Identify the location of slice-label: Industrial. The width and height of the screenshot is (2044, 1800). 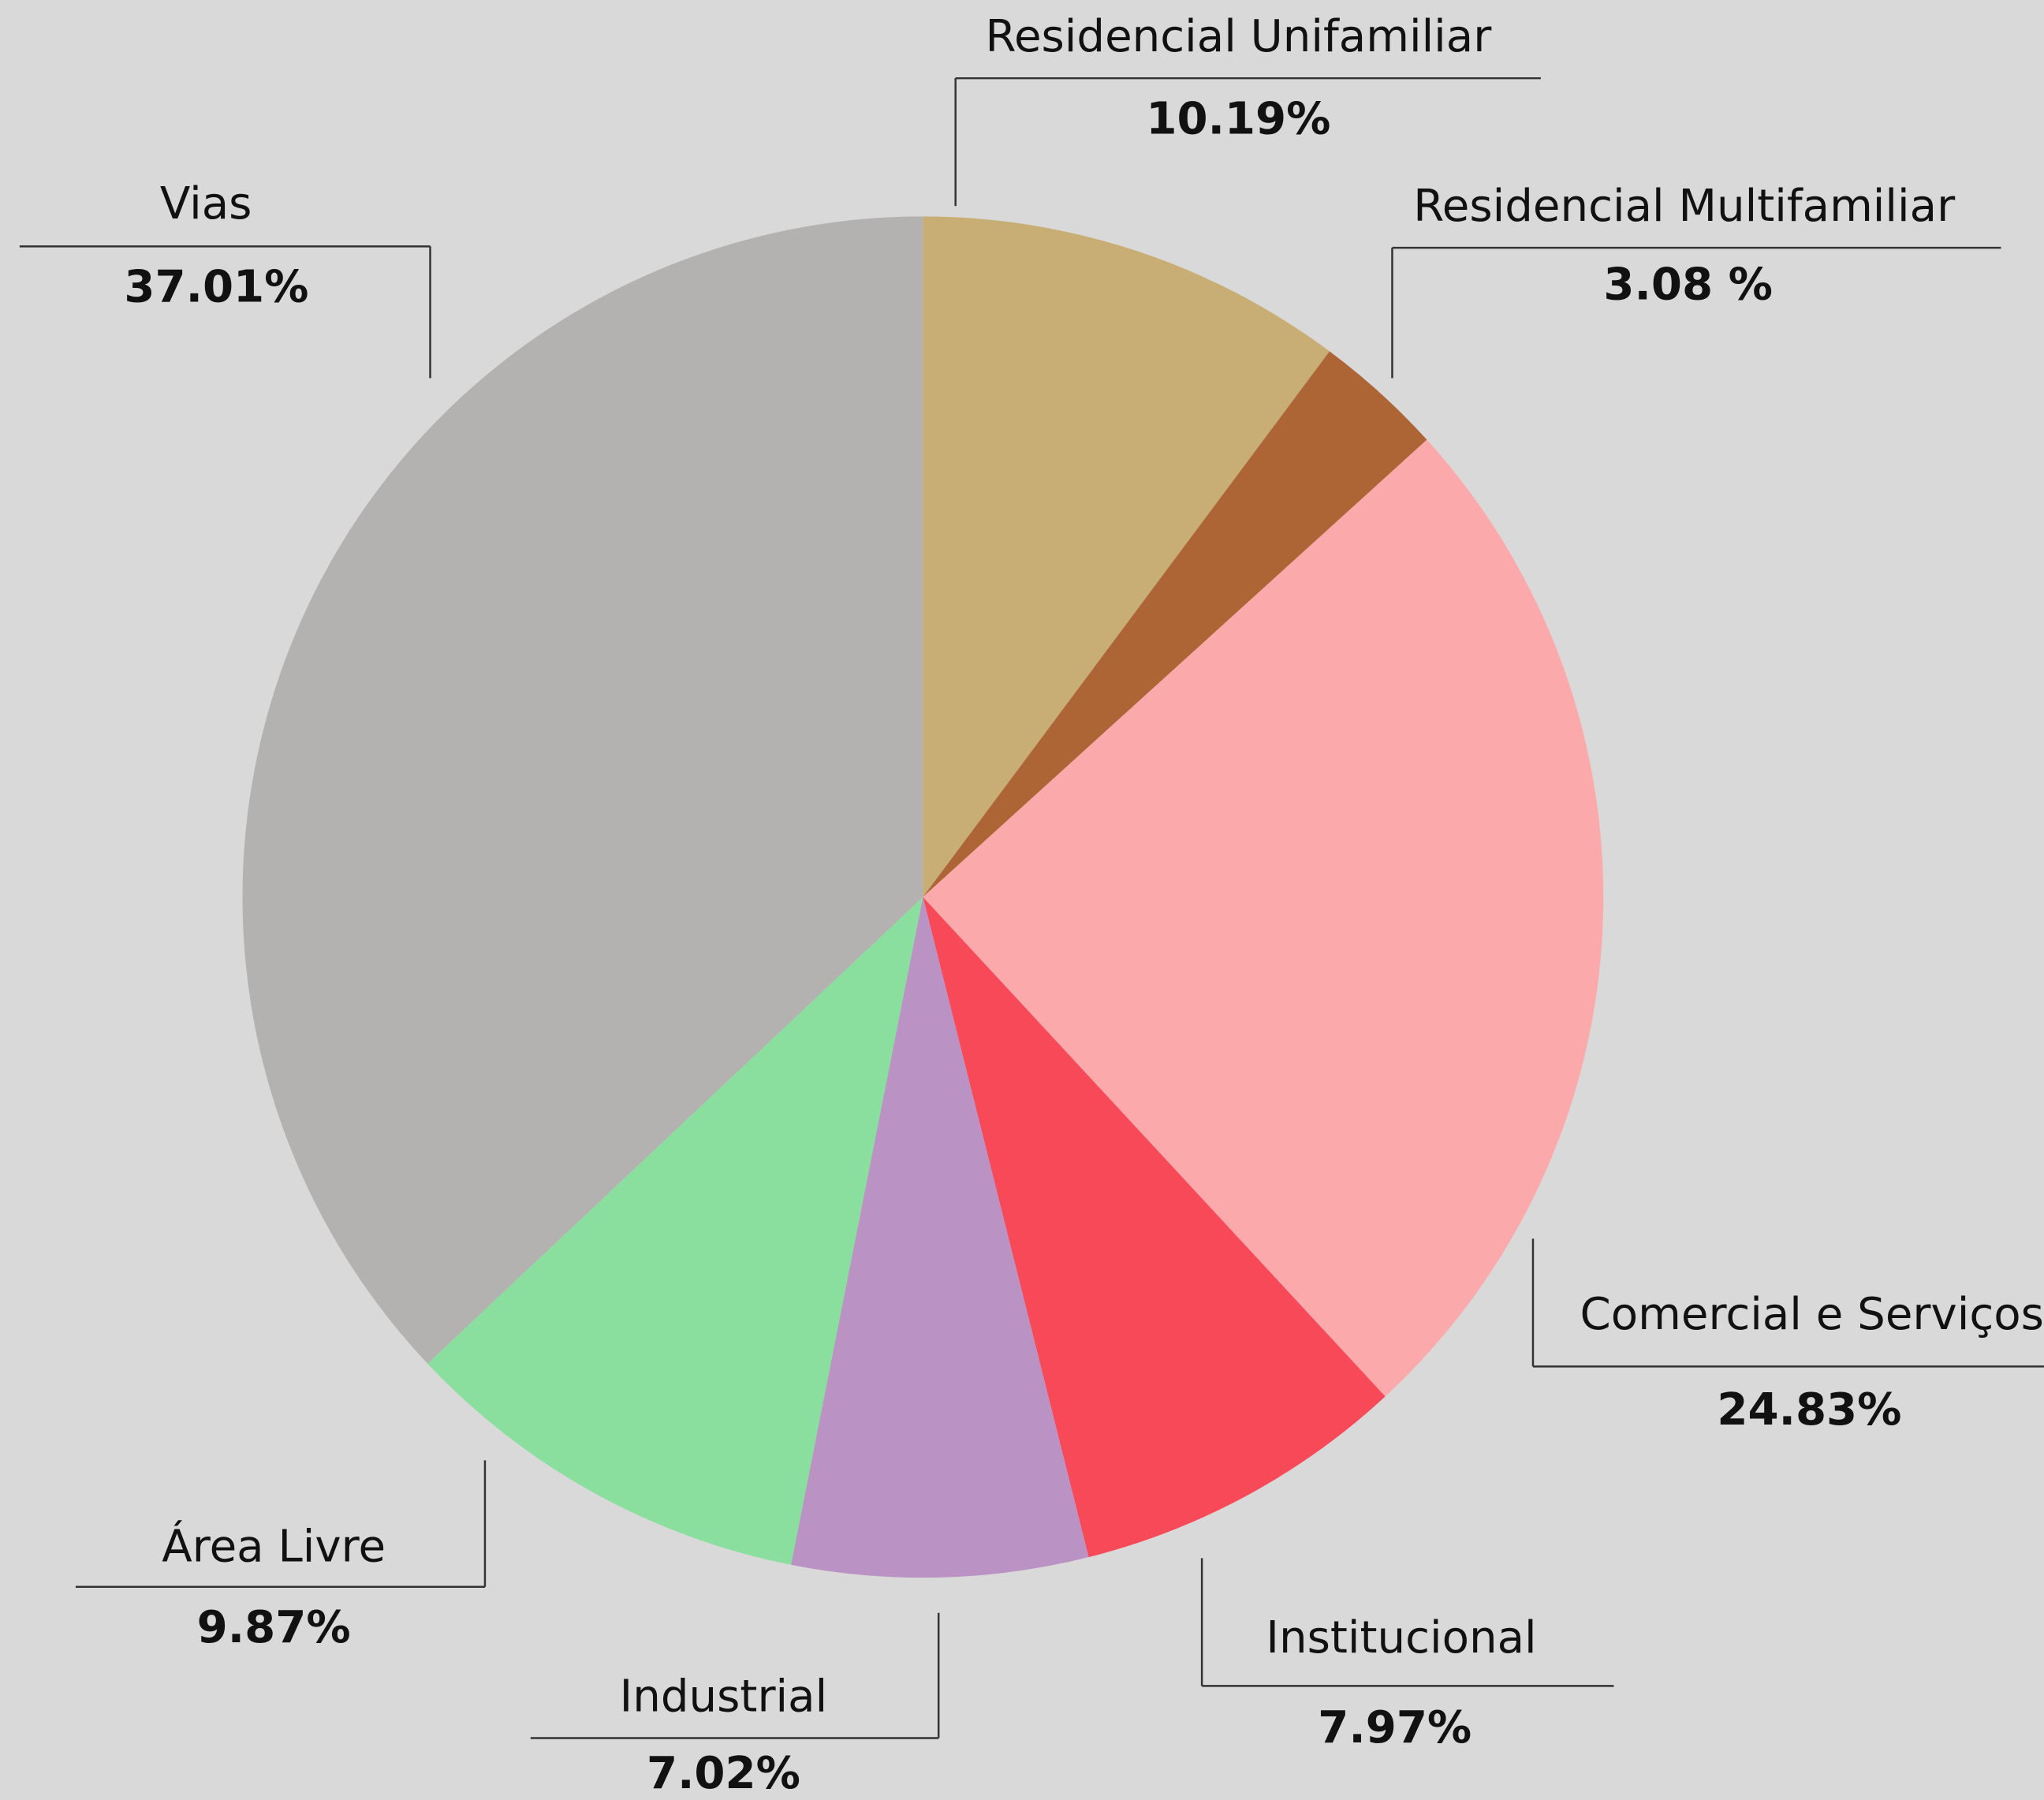
(724, 1697).